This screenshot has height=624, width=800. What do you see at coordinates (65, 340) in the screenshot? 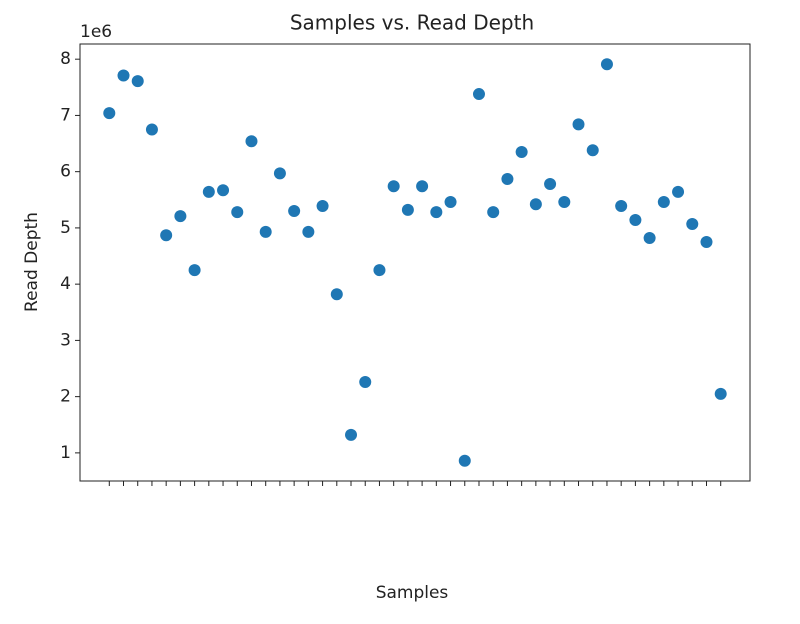
I see `y-tick-label: 3` at bounding box center [65, 340].